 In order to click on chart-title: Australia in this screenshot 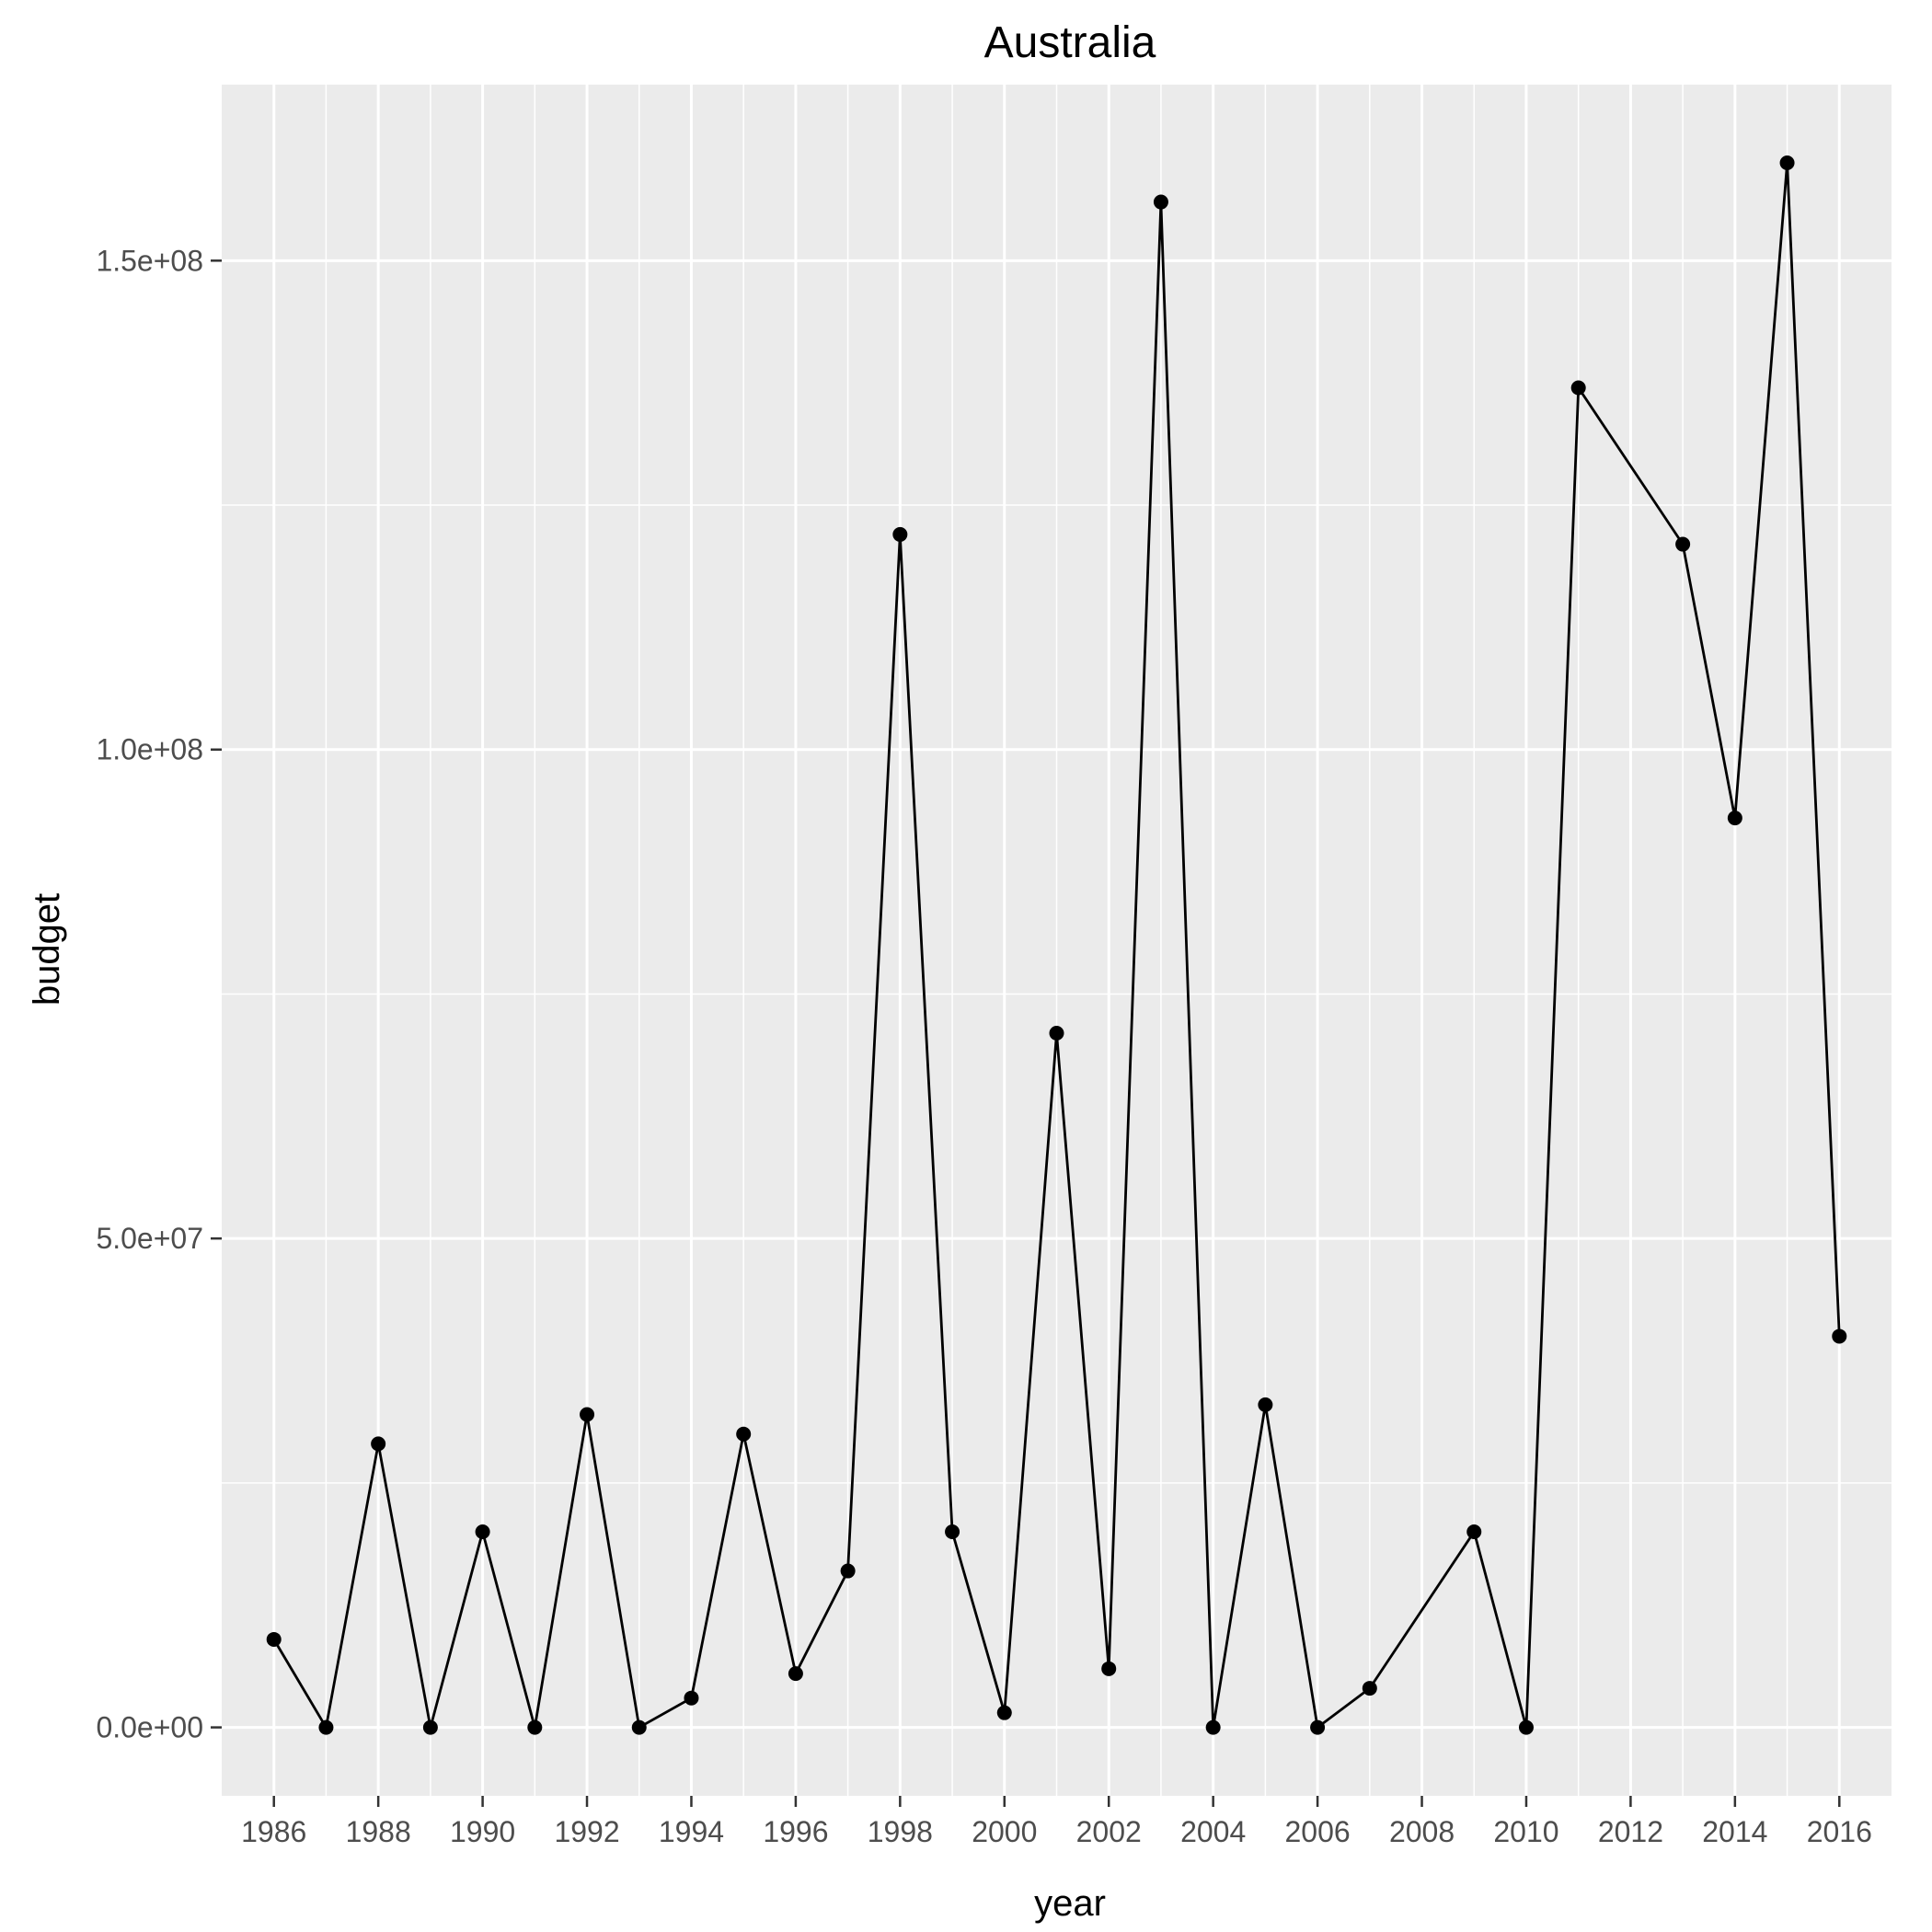, I will do `click(1070, 42)`.